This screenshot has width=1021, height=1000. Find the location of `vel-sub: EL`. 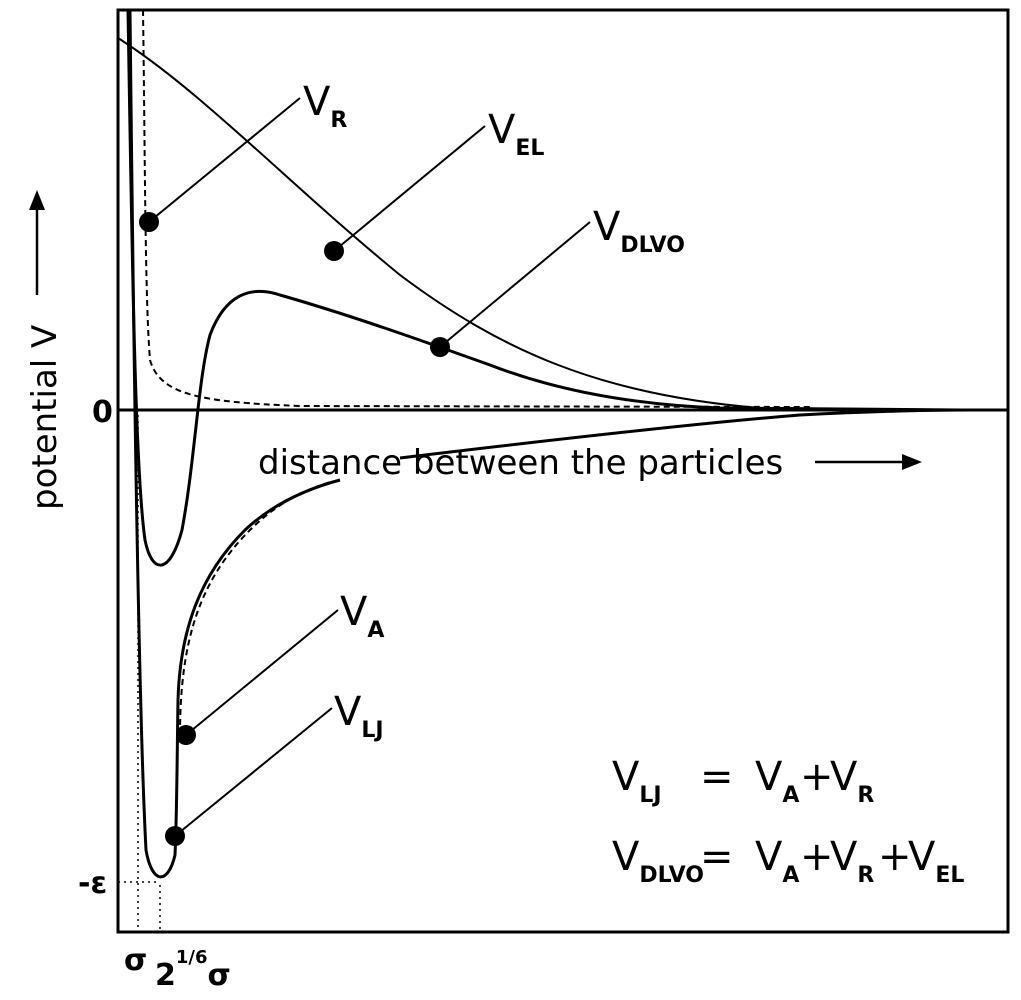

vel-sub: EL is located at coordinates (529, 148).